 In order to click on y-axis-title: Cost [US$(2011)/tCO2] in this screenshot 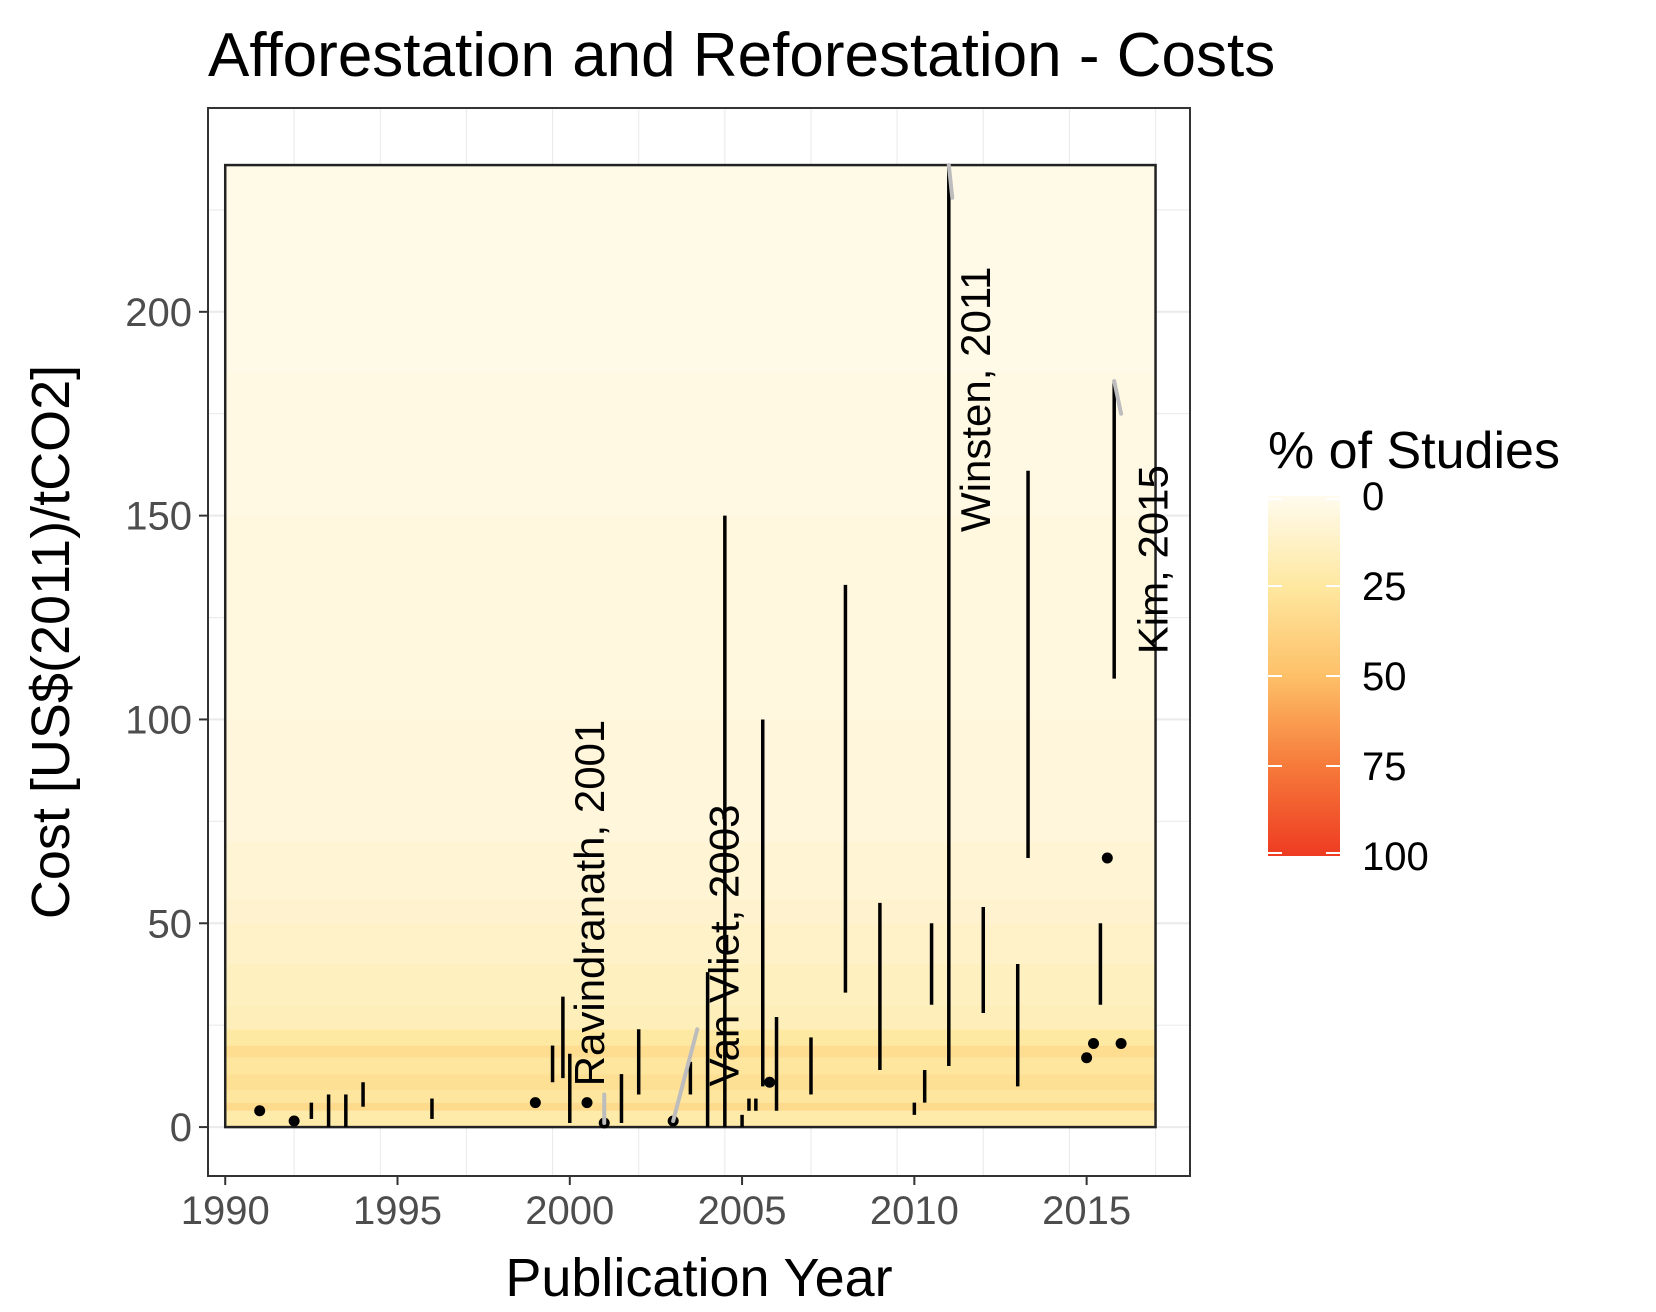, I will do `click(51, 642)`.